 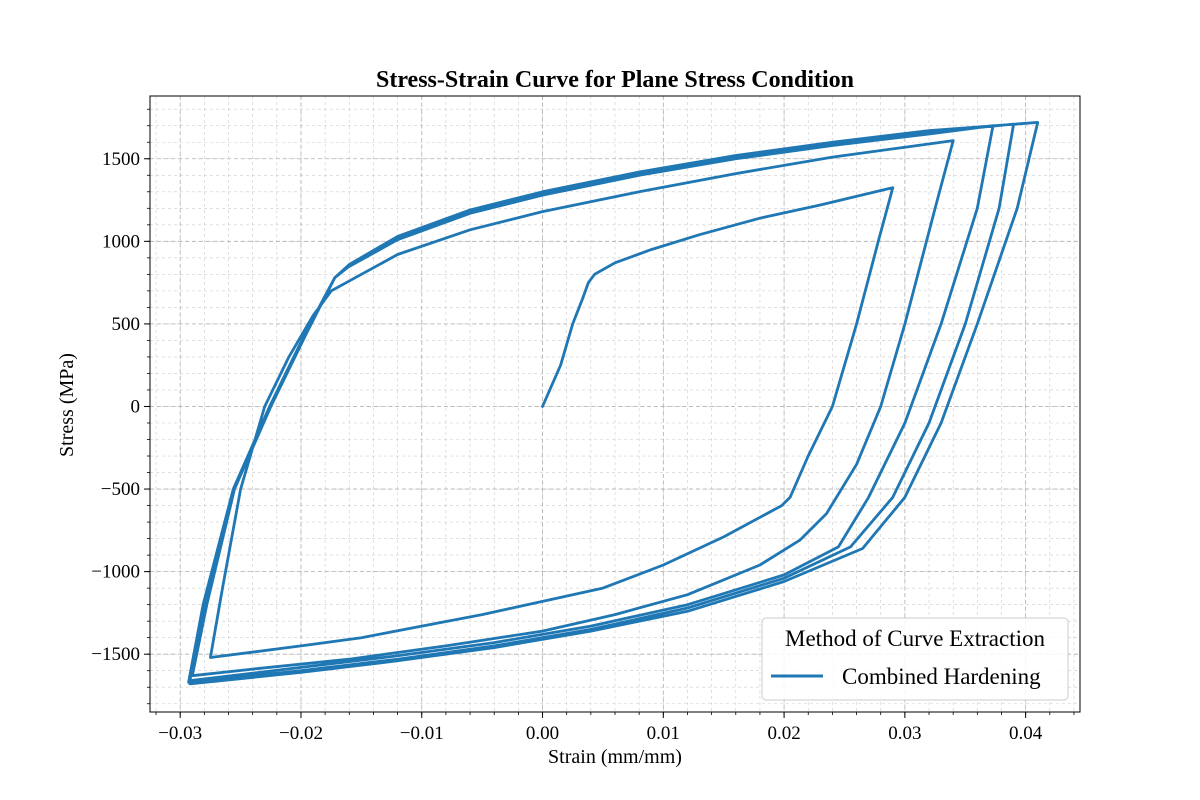 What do you see at coordinates (120, 489) in the screenshot?
I see `y-tick-label: −500` at bounding box center [120, 489].